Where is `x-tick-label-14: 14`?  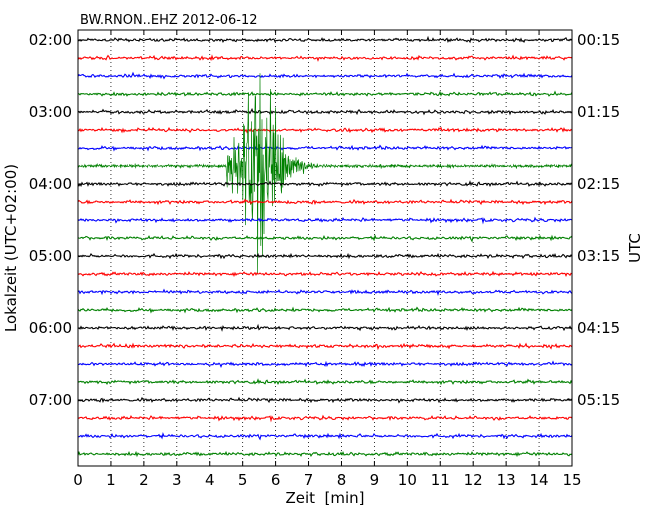 x-tick-label-14: 14 is located at coordinates (539, 480).